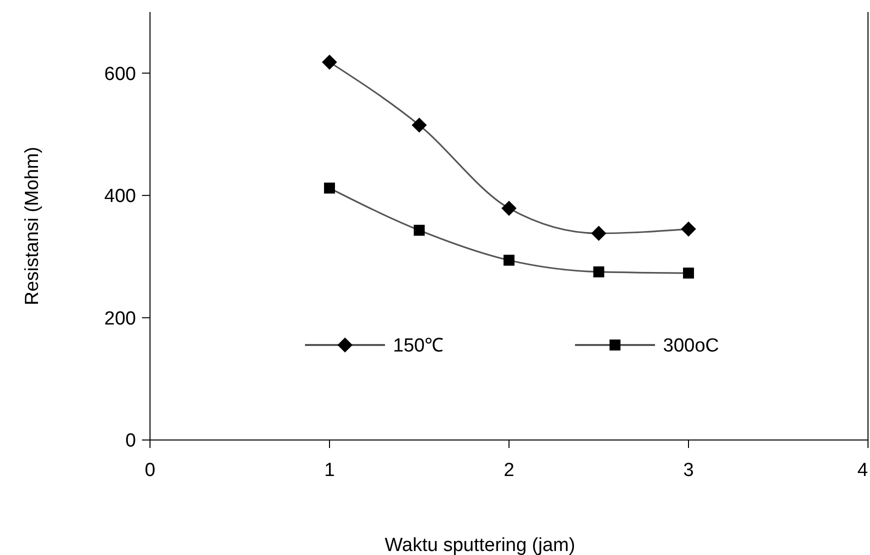 Image resolution: width=870 pixels, height=555 pixels. Describe the element at coordinates (32, 226) in the screenshot. I see `y-axis-title: Resistansi (Mohm)` at that location.